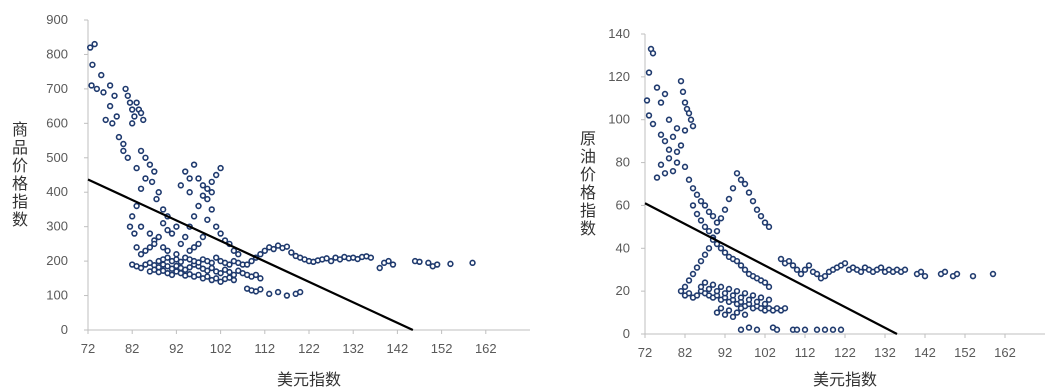  Describe the element at coordinates (725, 352) in the screenshot. I see `x-tick-label: 92` at that location.